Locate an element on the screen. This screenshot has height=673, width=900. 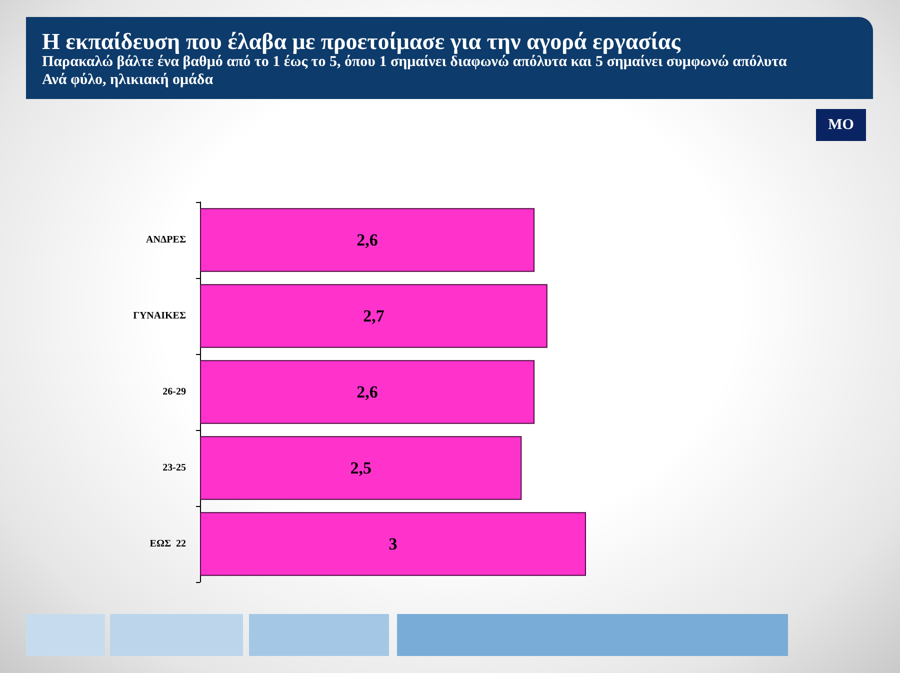
chart-title: Η εκπαίδευση που έλαβα με προετοίμασε για την αγορά εργασίας is located at coordinates (361, 41).